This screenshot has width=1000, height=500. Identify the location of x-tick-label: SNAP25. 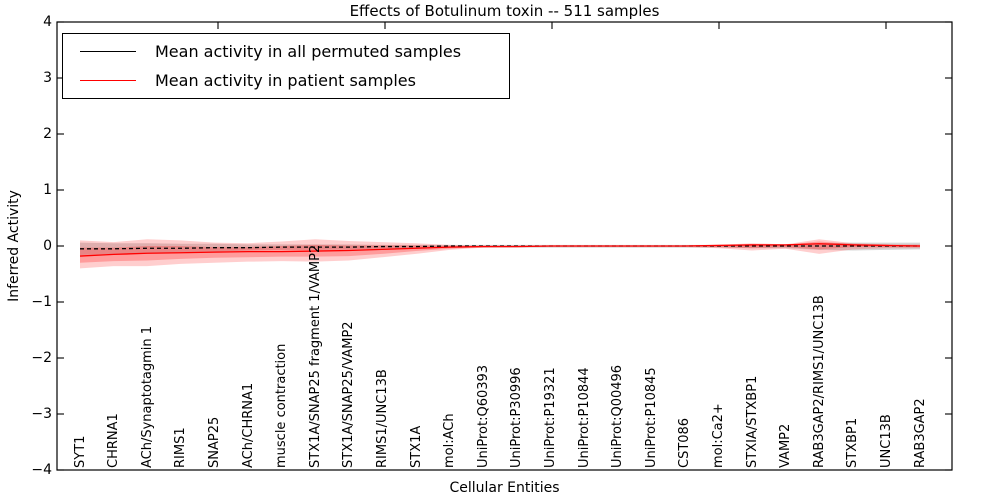
(214, 442).